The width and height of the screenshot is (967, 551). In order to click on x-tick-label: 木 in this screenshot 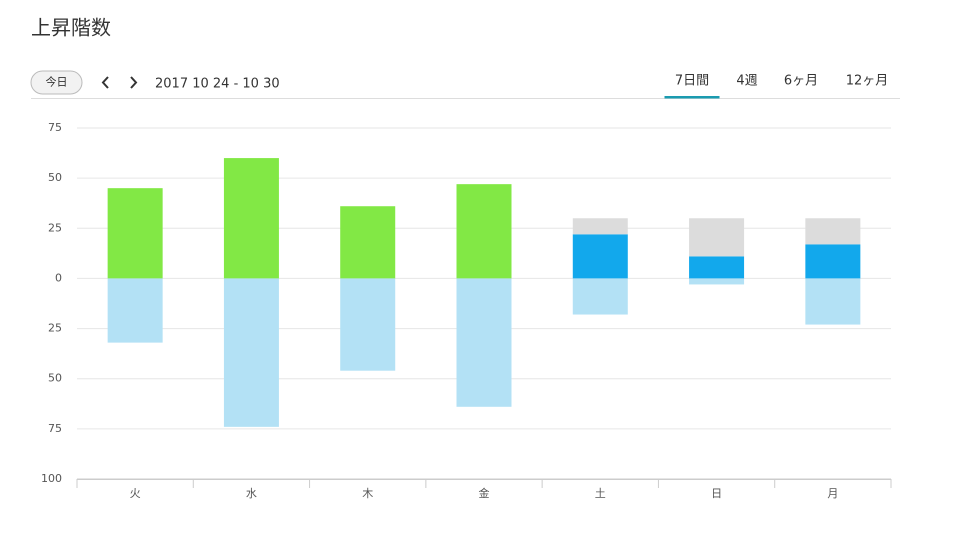, I will do `click(367, 493)`.